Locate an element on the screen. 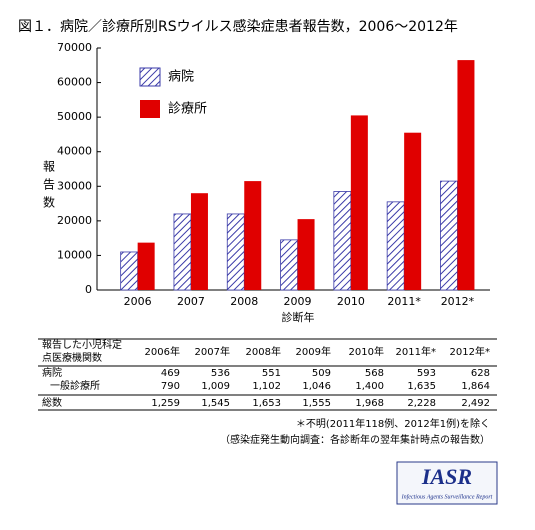 This screenshot has width=535, height=530. y-tick-label: 40000 is located at coordinates (74, 151).